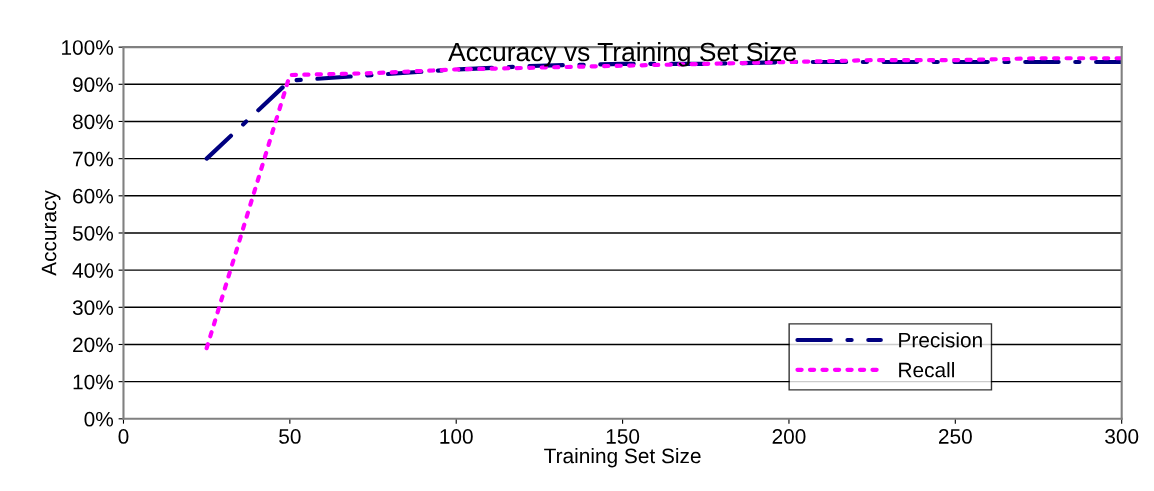 Image resolution: width=1154 pixels, height=491 pixels. I want to click on y-tick-label: 0%, so click(99, 419).